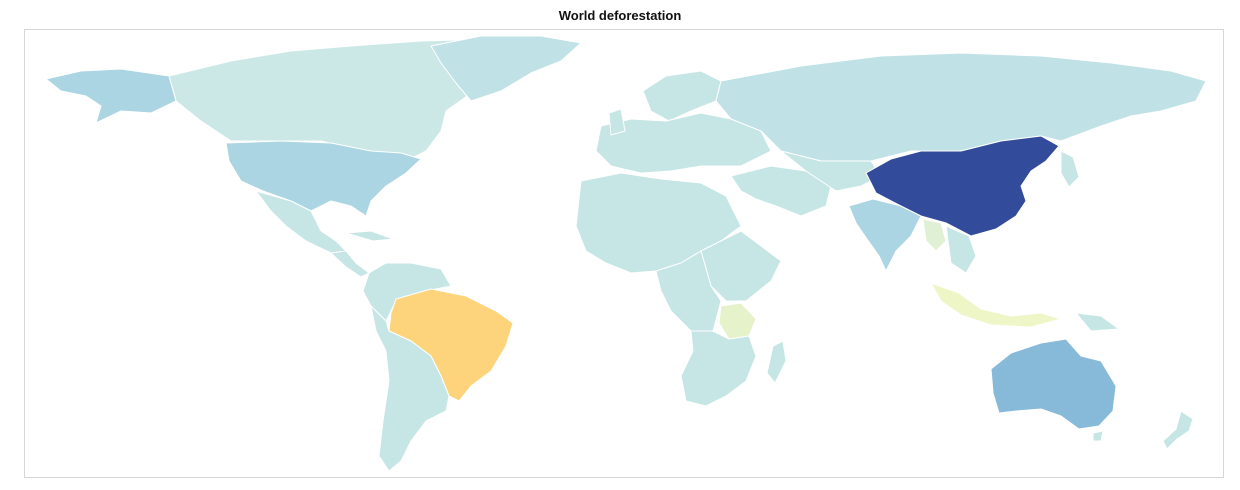  I want to click on country-tasmania, so click(1098, 436).